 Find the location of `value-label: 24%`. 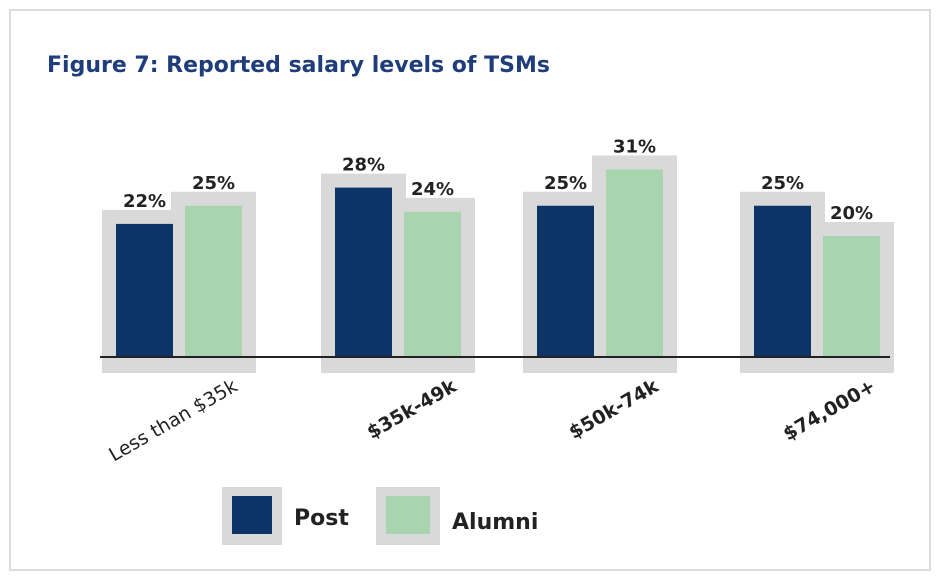

value-label: 24% is located at coordinates (432, 189).